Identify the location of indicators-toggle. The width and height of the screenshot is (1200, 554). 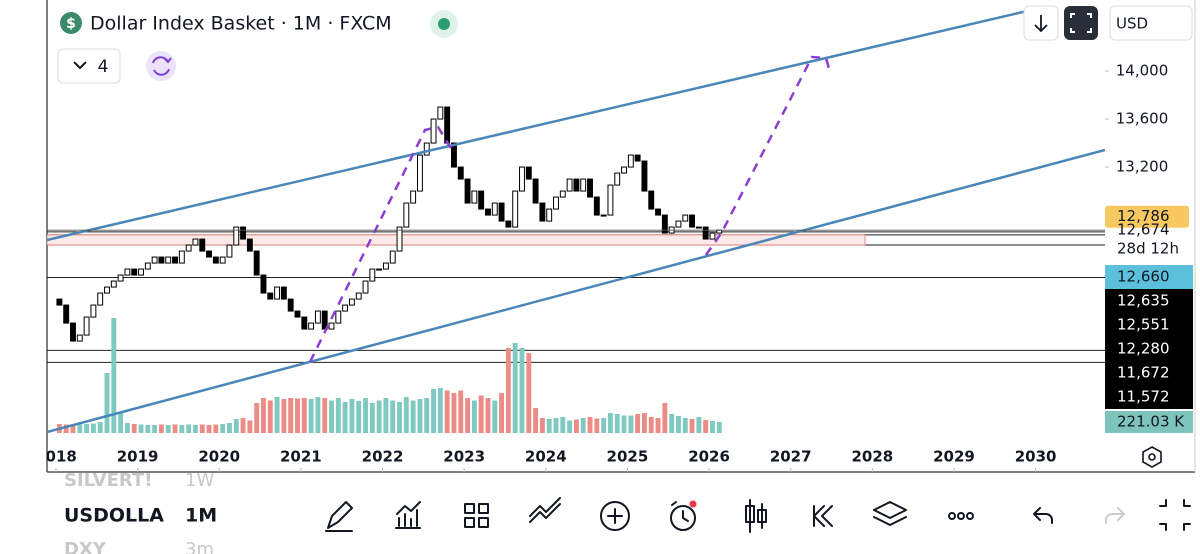
(89, 66).